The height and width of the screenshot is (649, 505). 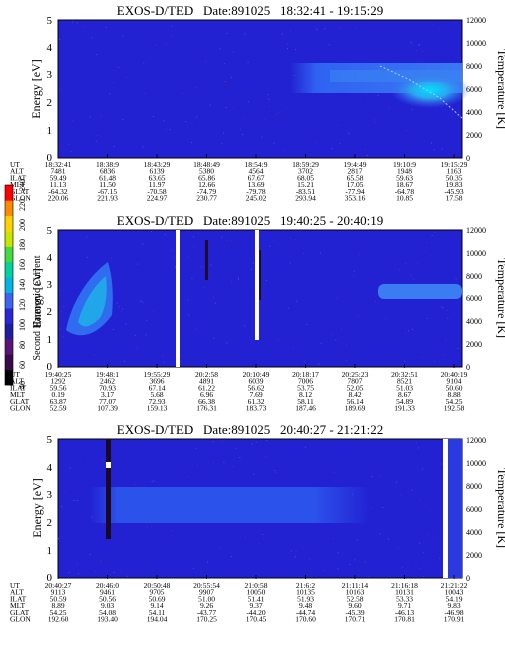 What do you see at coordinates (454, 598) in the screenshot?
I see `ephemeris-value: 54.19` at bounding box center [454, 598].